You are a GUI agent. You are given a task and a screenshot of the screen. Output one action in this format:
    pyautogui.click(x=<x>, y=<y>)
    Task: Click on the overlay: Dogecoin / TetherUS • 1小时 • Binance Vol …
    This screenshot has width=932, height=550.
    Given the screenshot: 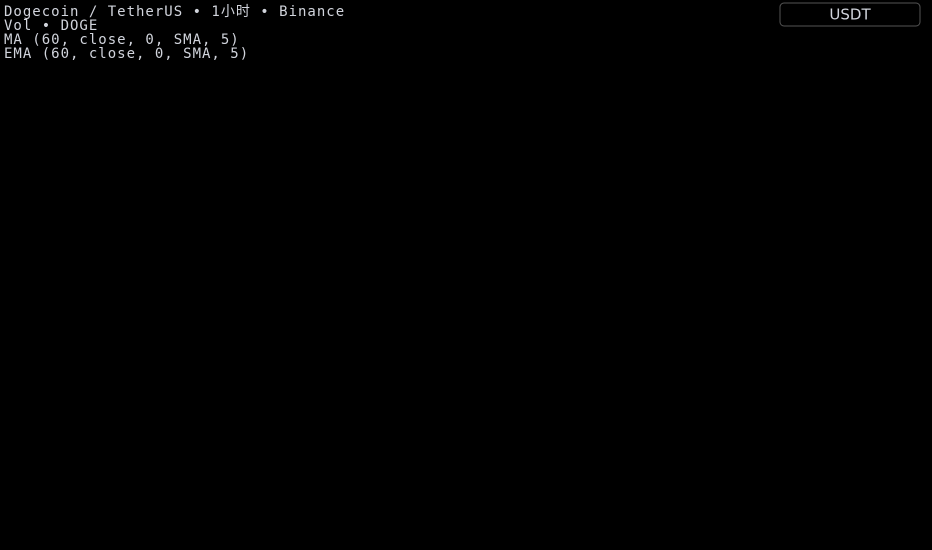 What is the action you would take?
    pyautogui.click(x=462, y=32)
    